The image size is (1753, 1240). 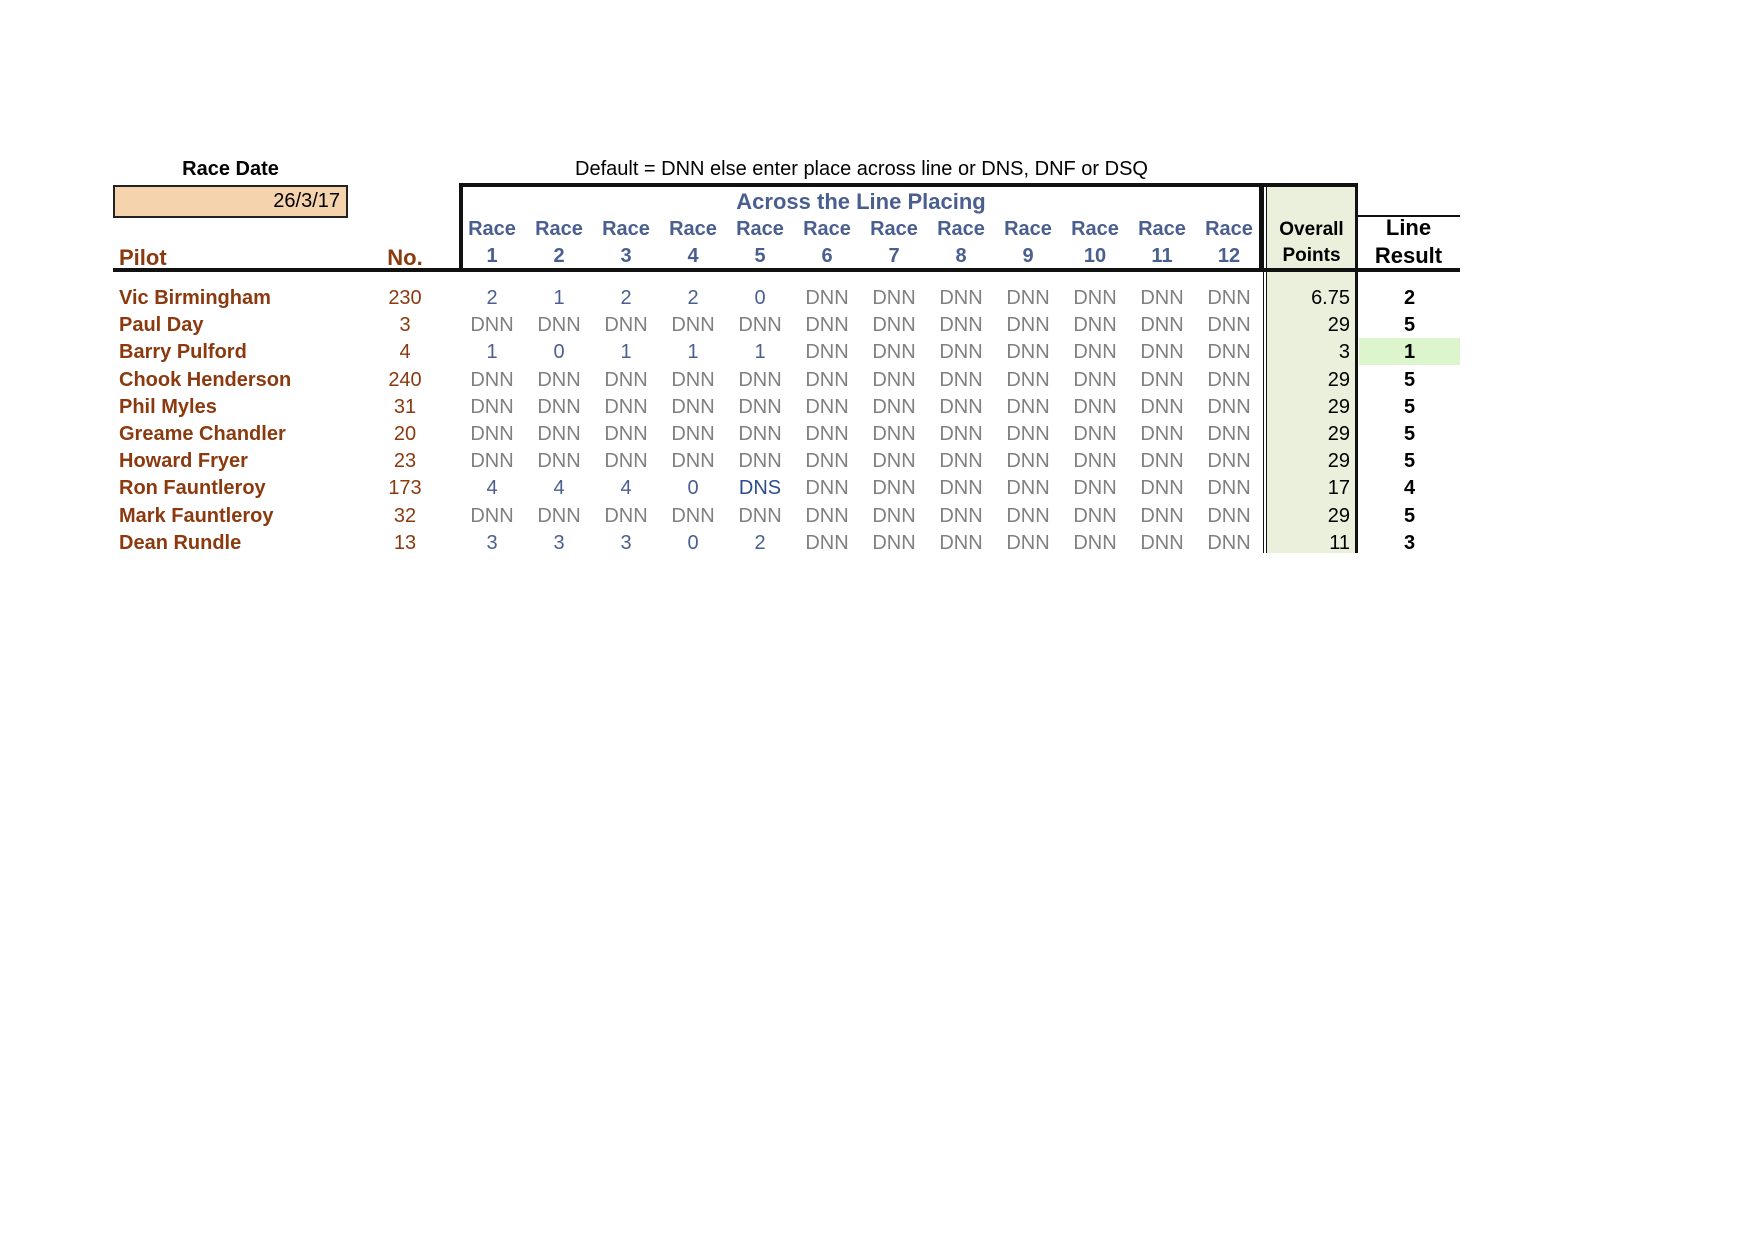 What do you see at coordinates (230, 201) in the screenshot?
I see `race-date-input: 26/3/17` at bounding box center [230, 201].